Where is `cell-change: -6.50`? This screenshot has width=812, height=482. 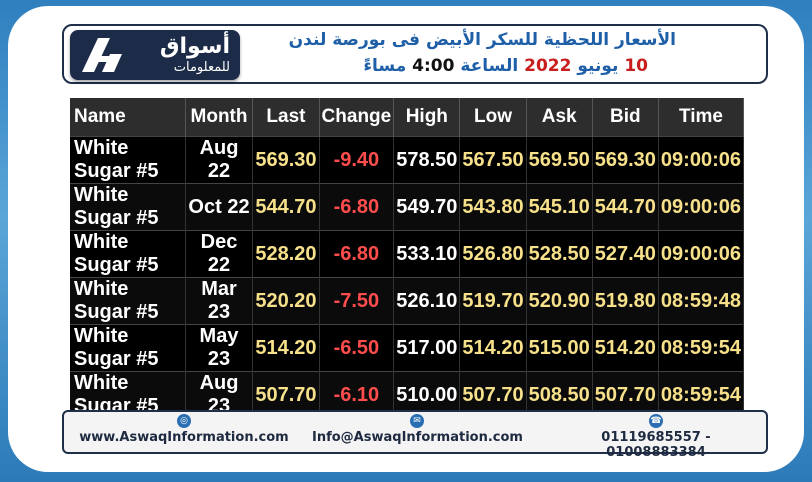
cell-change: -6.50 is located at coordinates (357, 348).